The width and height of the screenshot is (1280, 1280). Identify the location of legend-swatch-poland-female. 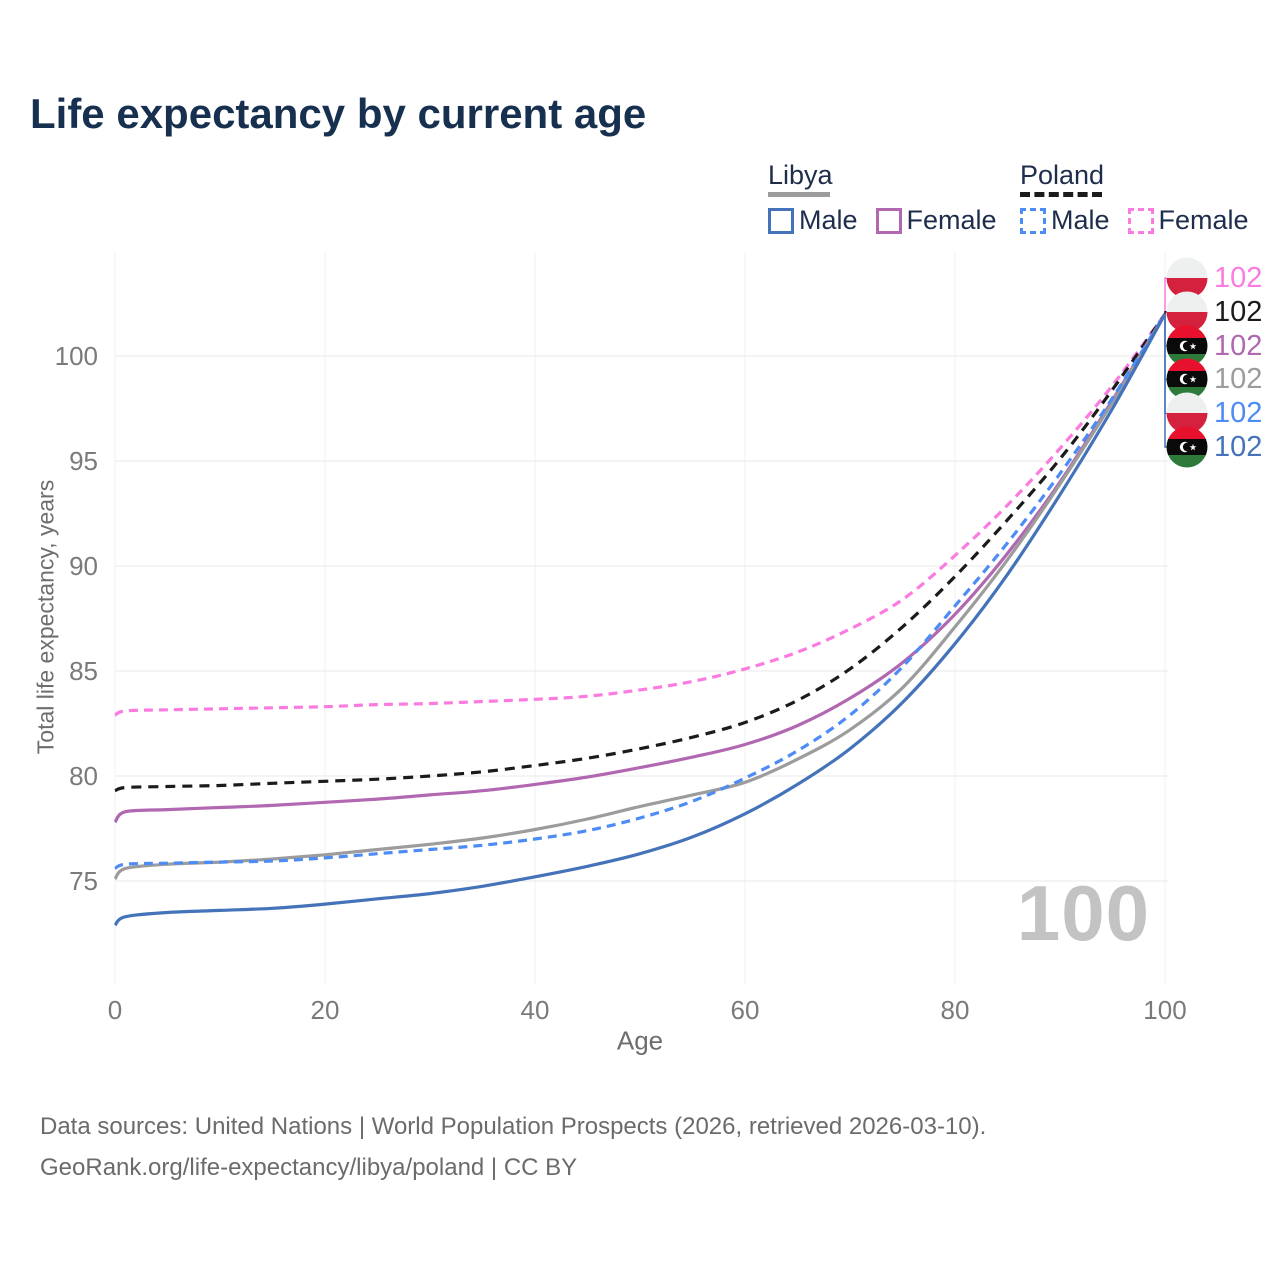
(1140, 220).